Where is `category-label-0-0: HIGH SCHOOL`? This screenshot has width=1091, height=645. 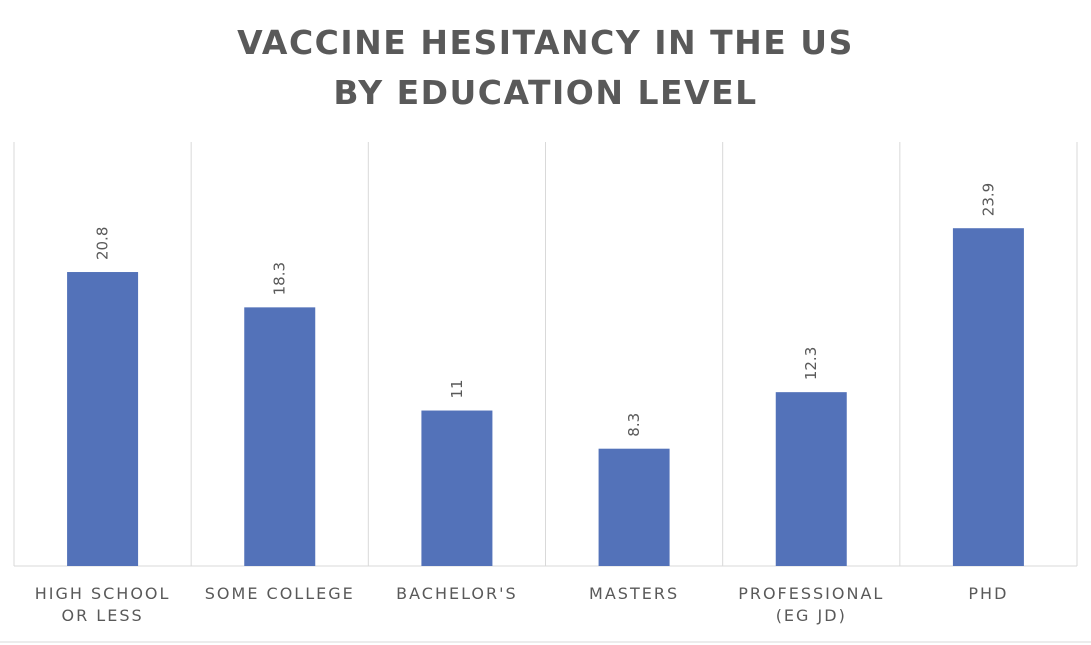
category-label-0-0: HIGH SCHOOL is located at coordinates (103, 593).